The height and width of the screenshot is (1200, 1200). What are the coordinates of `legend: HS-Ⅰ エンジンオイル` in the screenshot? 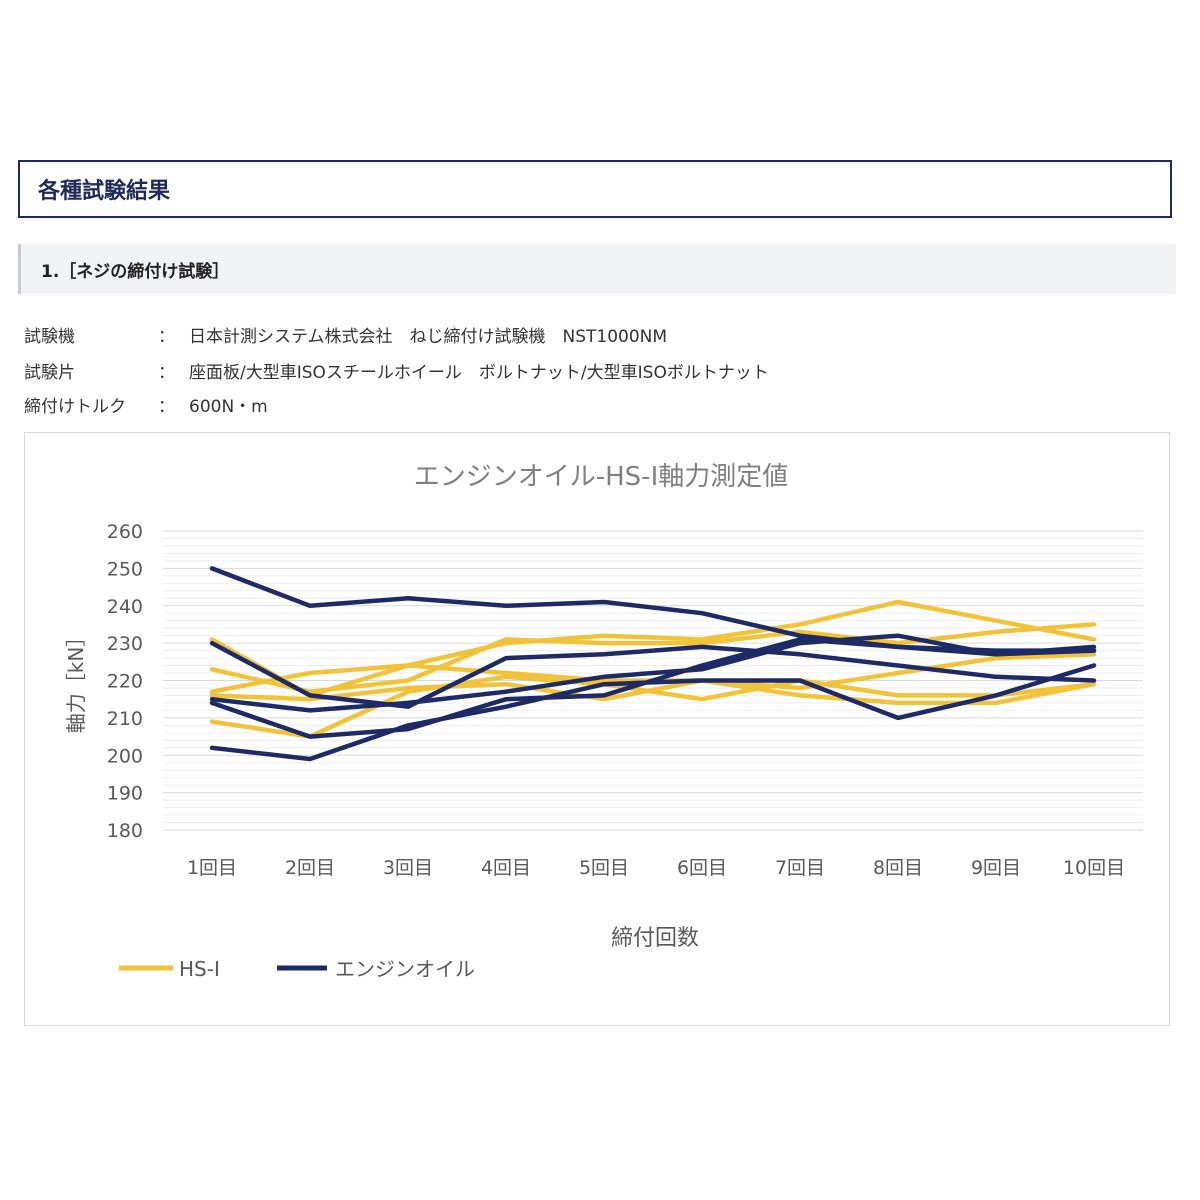 It's located at (297, 969).